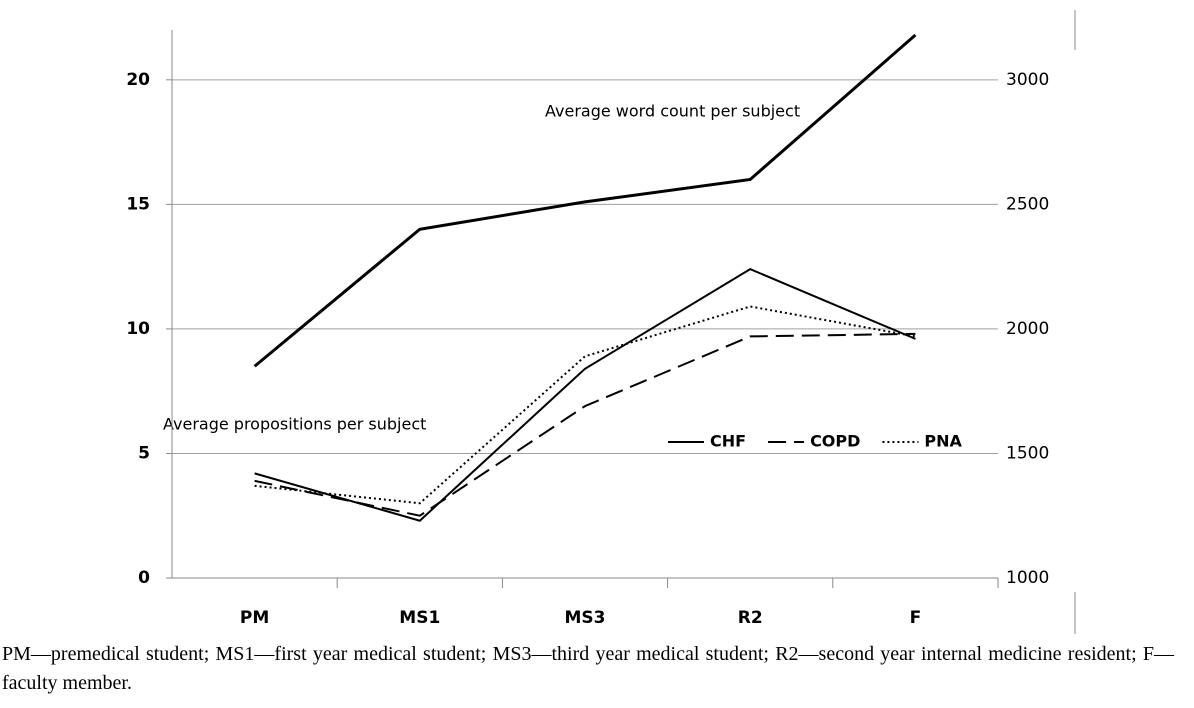 This screenshot has width=1194, height=708. I want to click on y-tick-label: 0, so click(144, 578).